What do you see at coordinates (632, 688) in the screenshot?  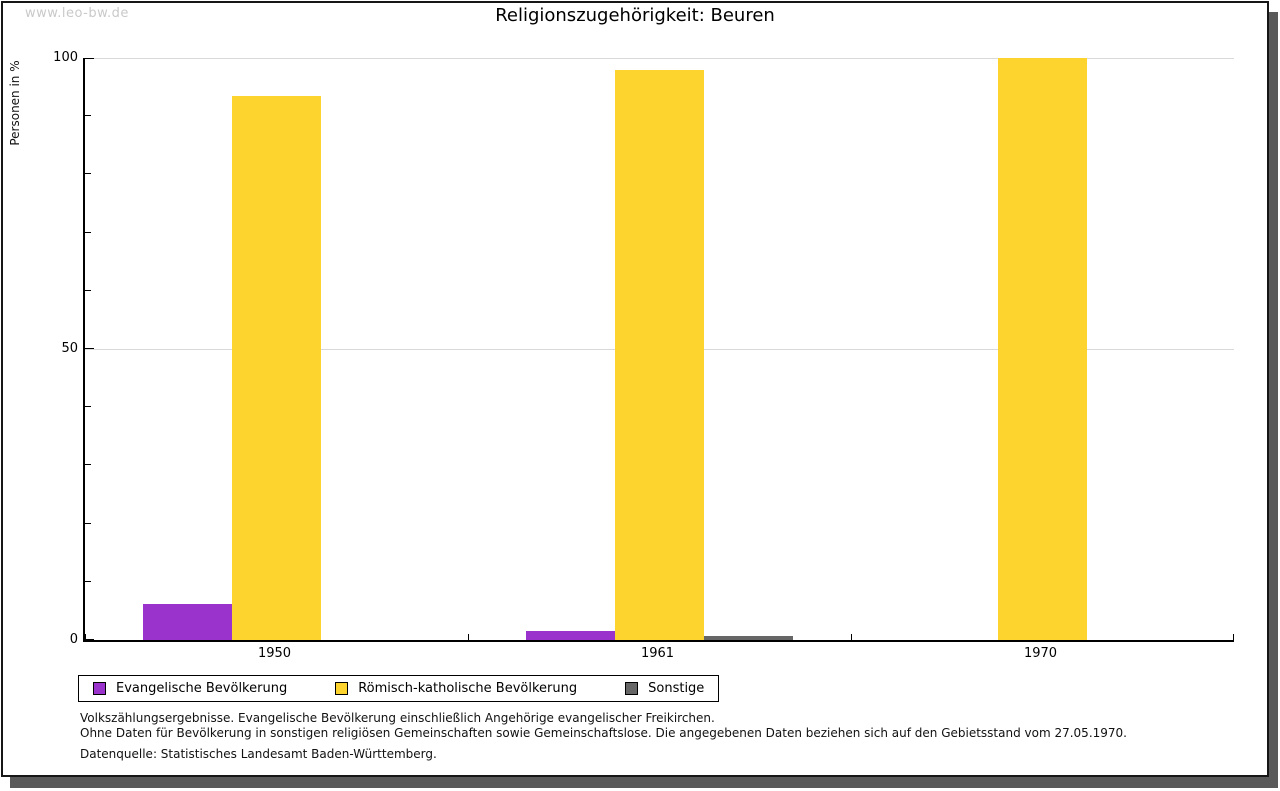 I see `legend-swatch-sonstige` at bounding box center [632, 688].